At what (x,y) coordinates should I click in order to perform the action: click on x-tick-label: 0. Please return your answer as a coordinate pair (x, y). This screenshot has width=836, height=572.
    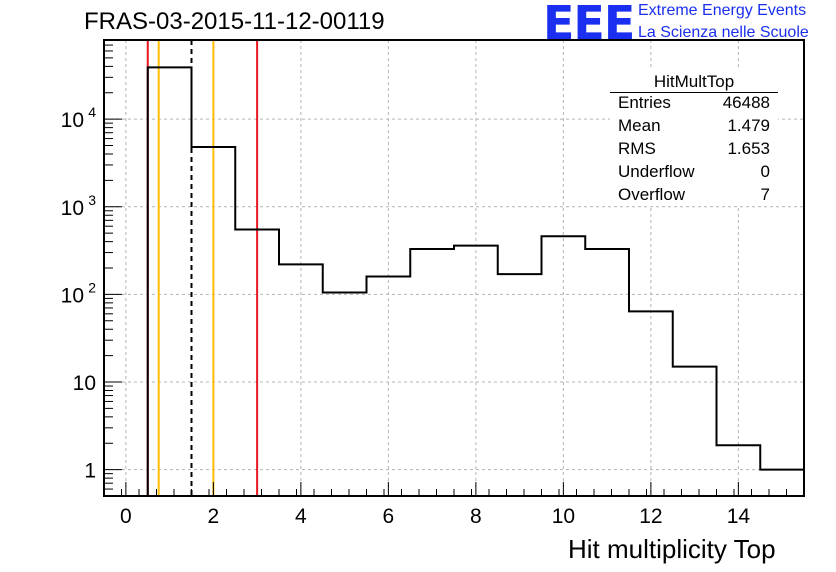
    Looking at the image, I should click on (126, 516).